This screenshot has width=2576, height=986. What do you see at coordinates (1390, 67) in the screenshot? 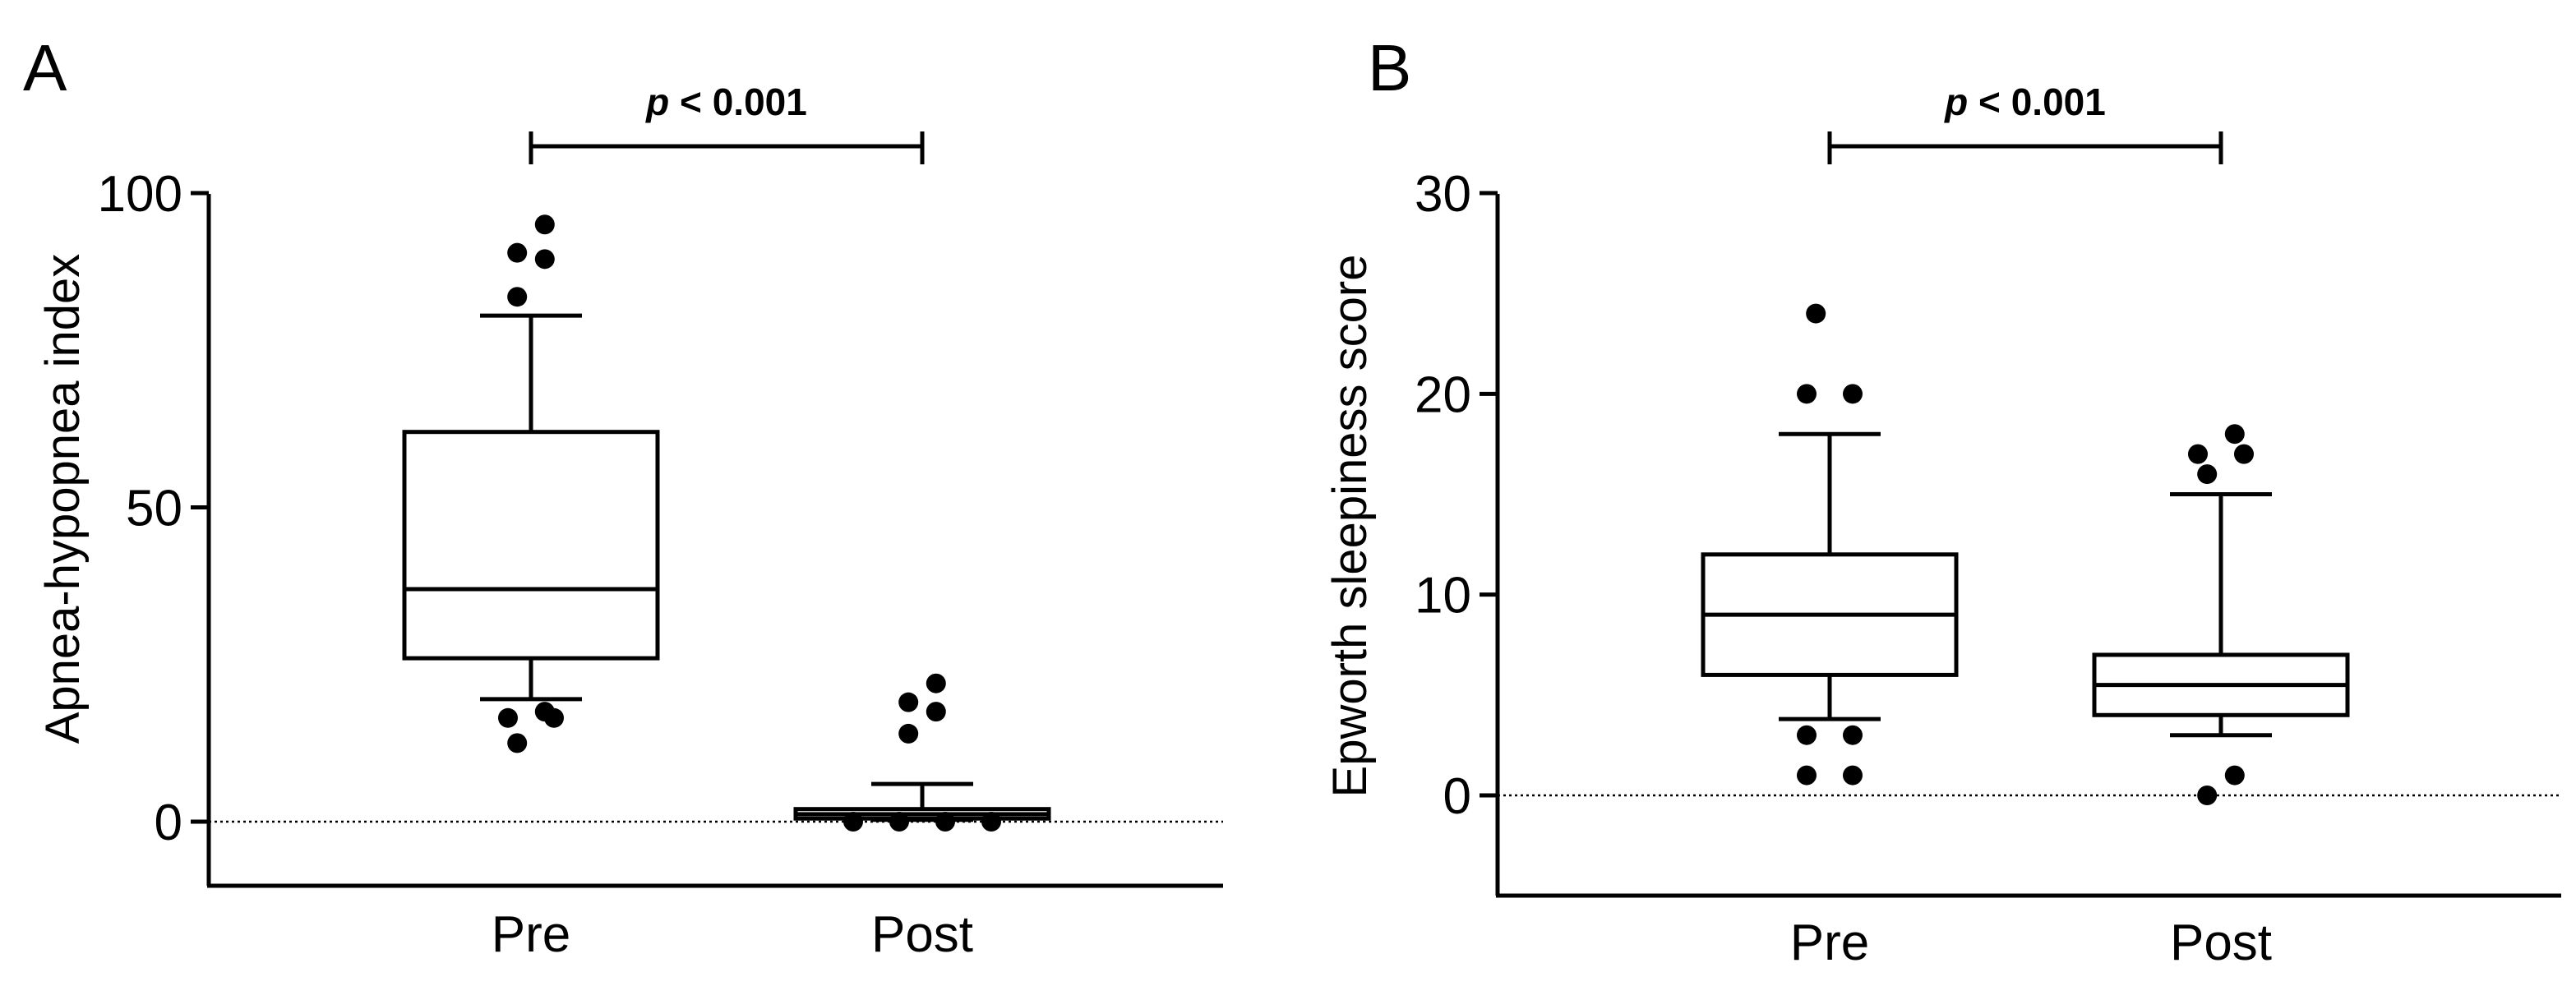
I see `panel-letter: B` at bounding box center [1390, 67].